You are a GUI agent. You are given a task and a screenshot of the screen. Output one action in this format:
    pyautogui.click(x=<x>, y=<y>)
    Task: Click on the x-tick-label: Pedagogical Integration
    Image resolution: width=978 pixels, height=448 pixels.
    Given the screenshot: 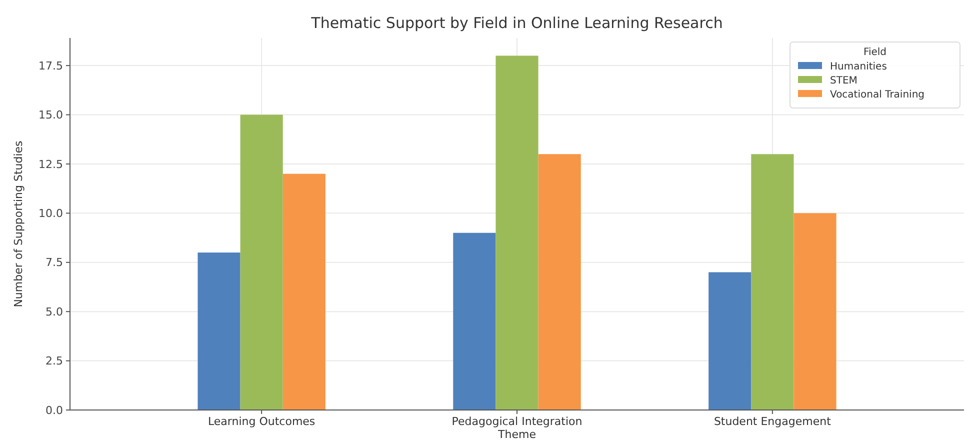 What is the action you would take?
    pyautogui.click(x=517, y=421)
    